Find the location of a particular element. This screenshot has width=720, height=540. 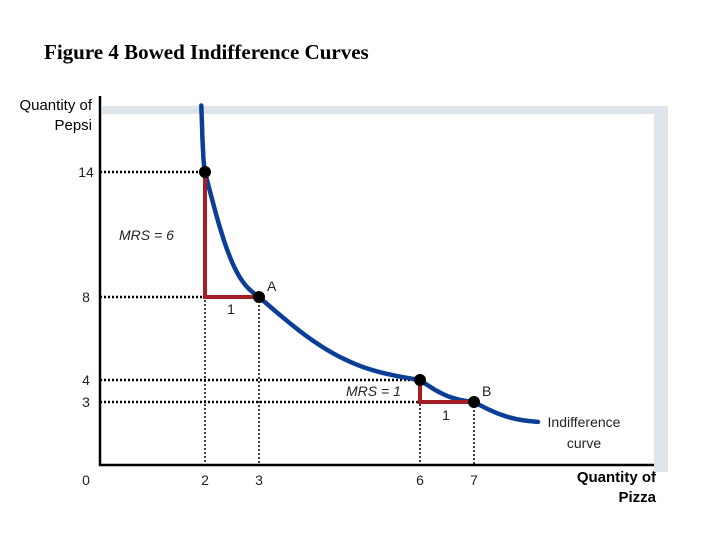

point-label-b: B is located at coordinates (486, 391).